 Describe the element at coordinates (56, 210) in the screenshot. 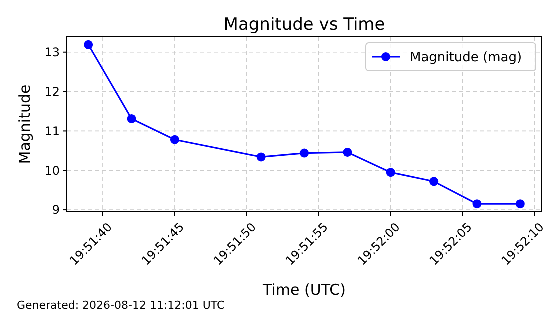

I see `y-tick-label: 9` at that location.